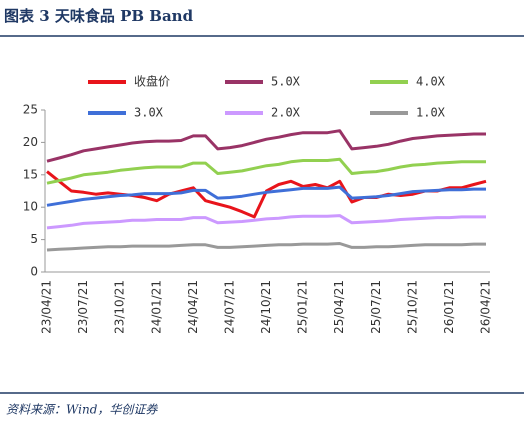 Image resolution: width=524 pixels, height=424 pixels. I want to click on y-tick-label: 5, so click(34, 239).